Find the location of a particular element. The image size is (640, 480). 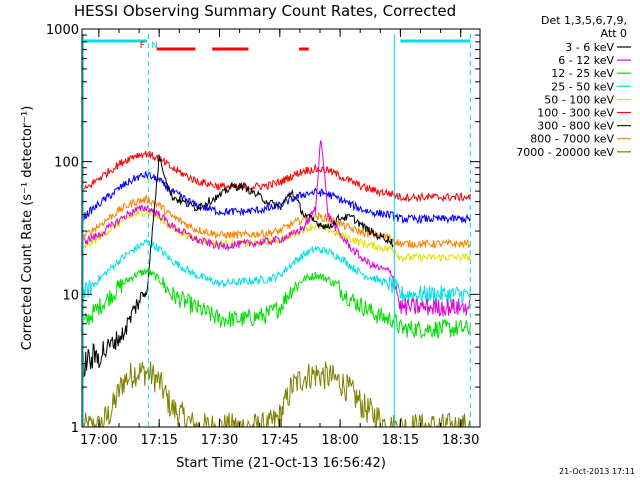

legend-label: 50 - 100 keV is located at coordinates (579, 99).